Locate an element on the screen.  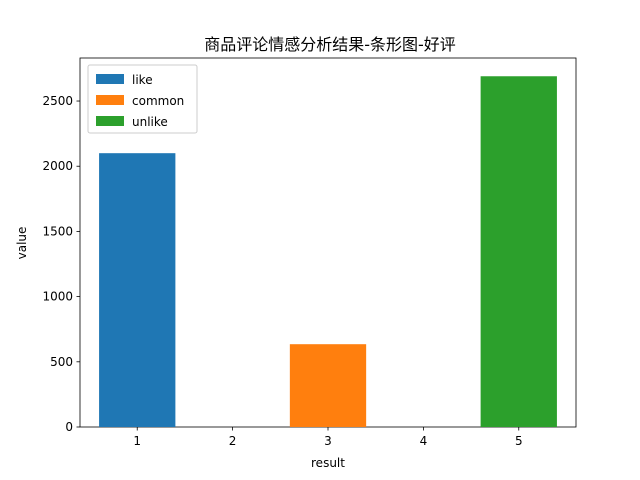
legend: like common unlike is located at coordinates (142, 99).